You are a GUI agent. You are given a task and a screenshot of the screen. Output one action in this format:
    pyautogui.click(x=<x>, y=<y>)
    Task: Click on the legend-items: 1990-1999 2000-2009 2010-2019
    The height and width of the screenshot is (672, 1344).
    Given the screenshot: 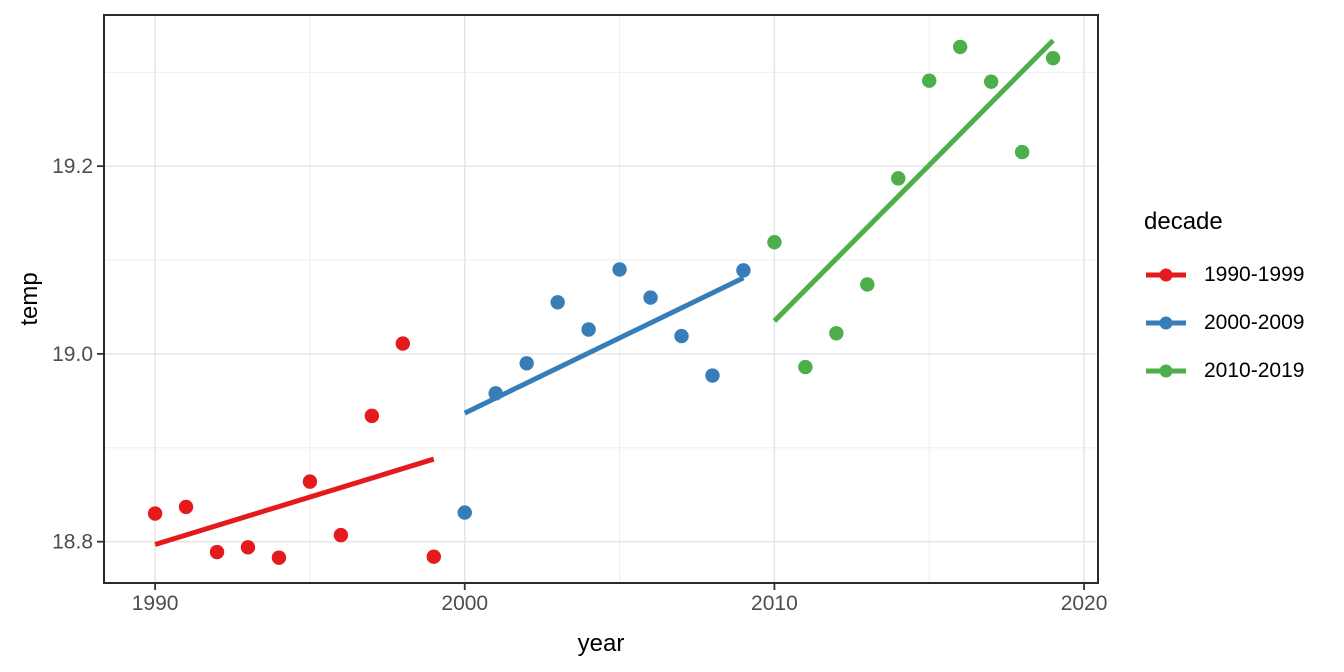 What is the action you would take?
    pyautogui.click(x=1224, y=323)
    